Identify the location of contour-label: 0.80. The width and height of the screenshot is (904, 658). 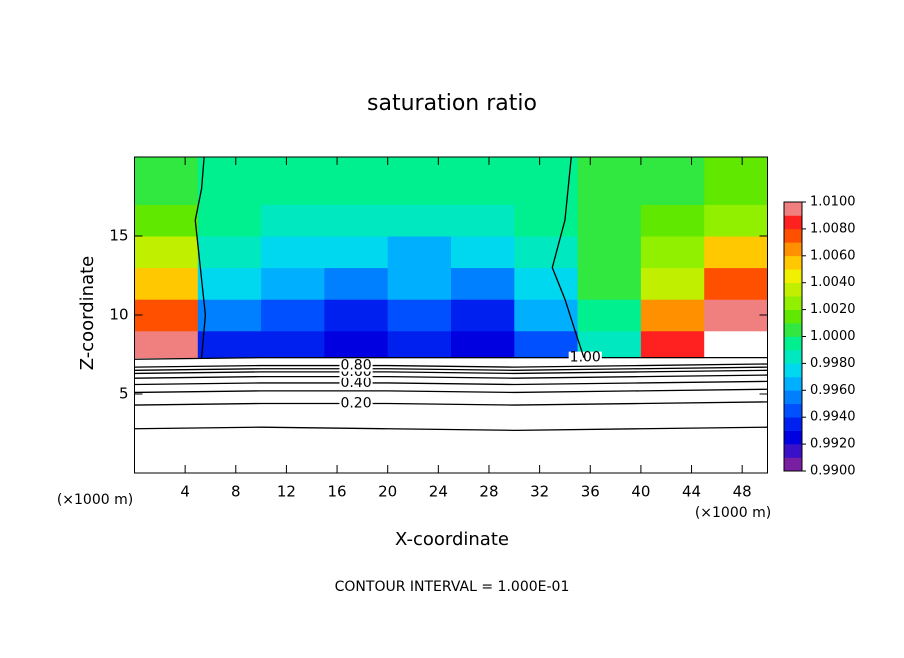
(355, 366).